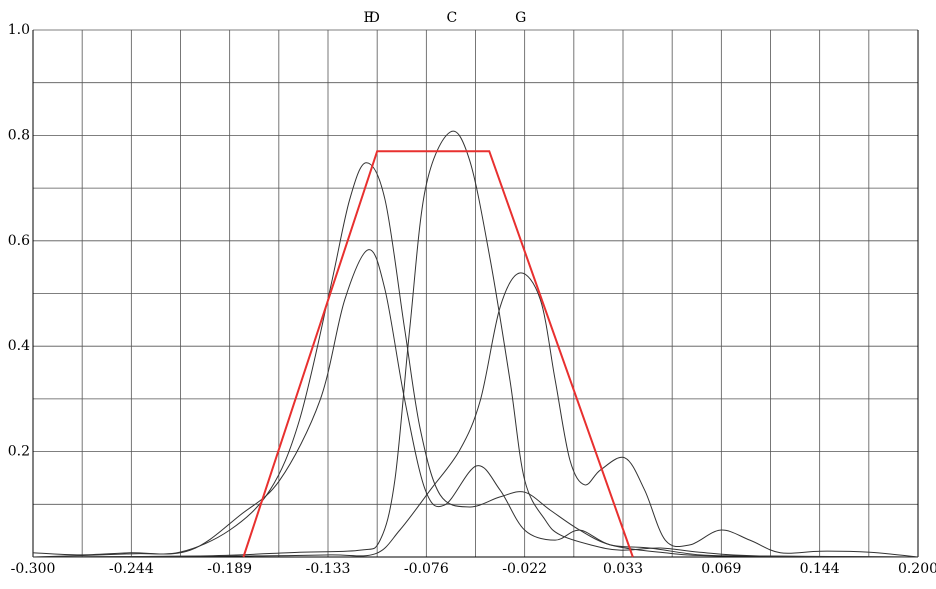 Image resolution: width=936 pixels, height=589 pixels. I want to click on x-tick-label: -0.300, so click(33, 569).